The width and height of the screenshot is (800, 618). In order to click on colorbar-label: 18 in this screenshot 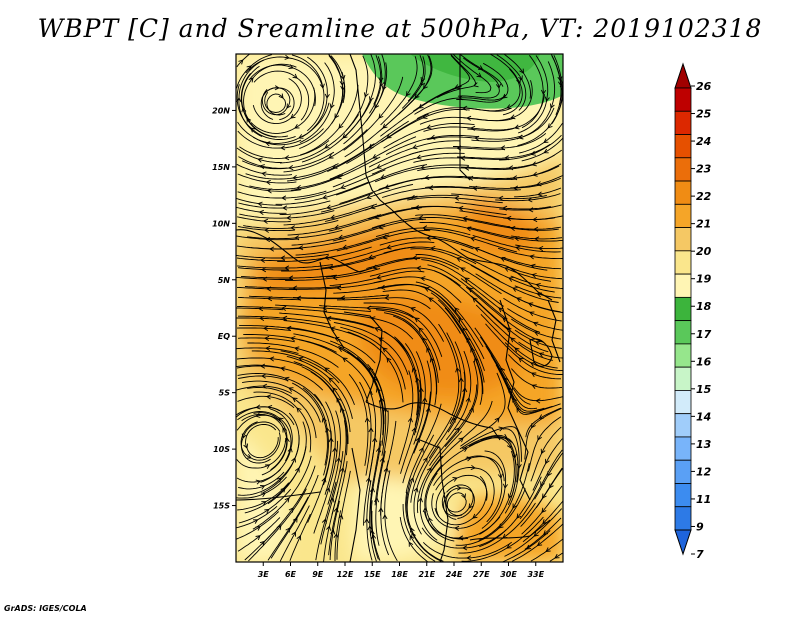, I will do `click(704, 306)`.